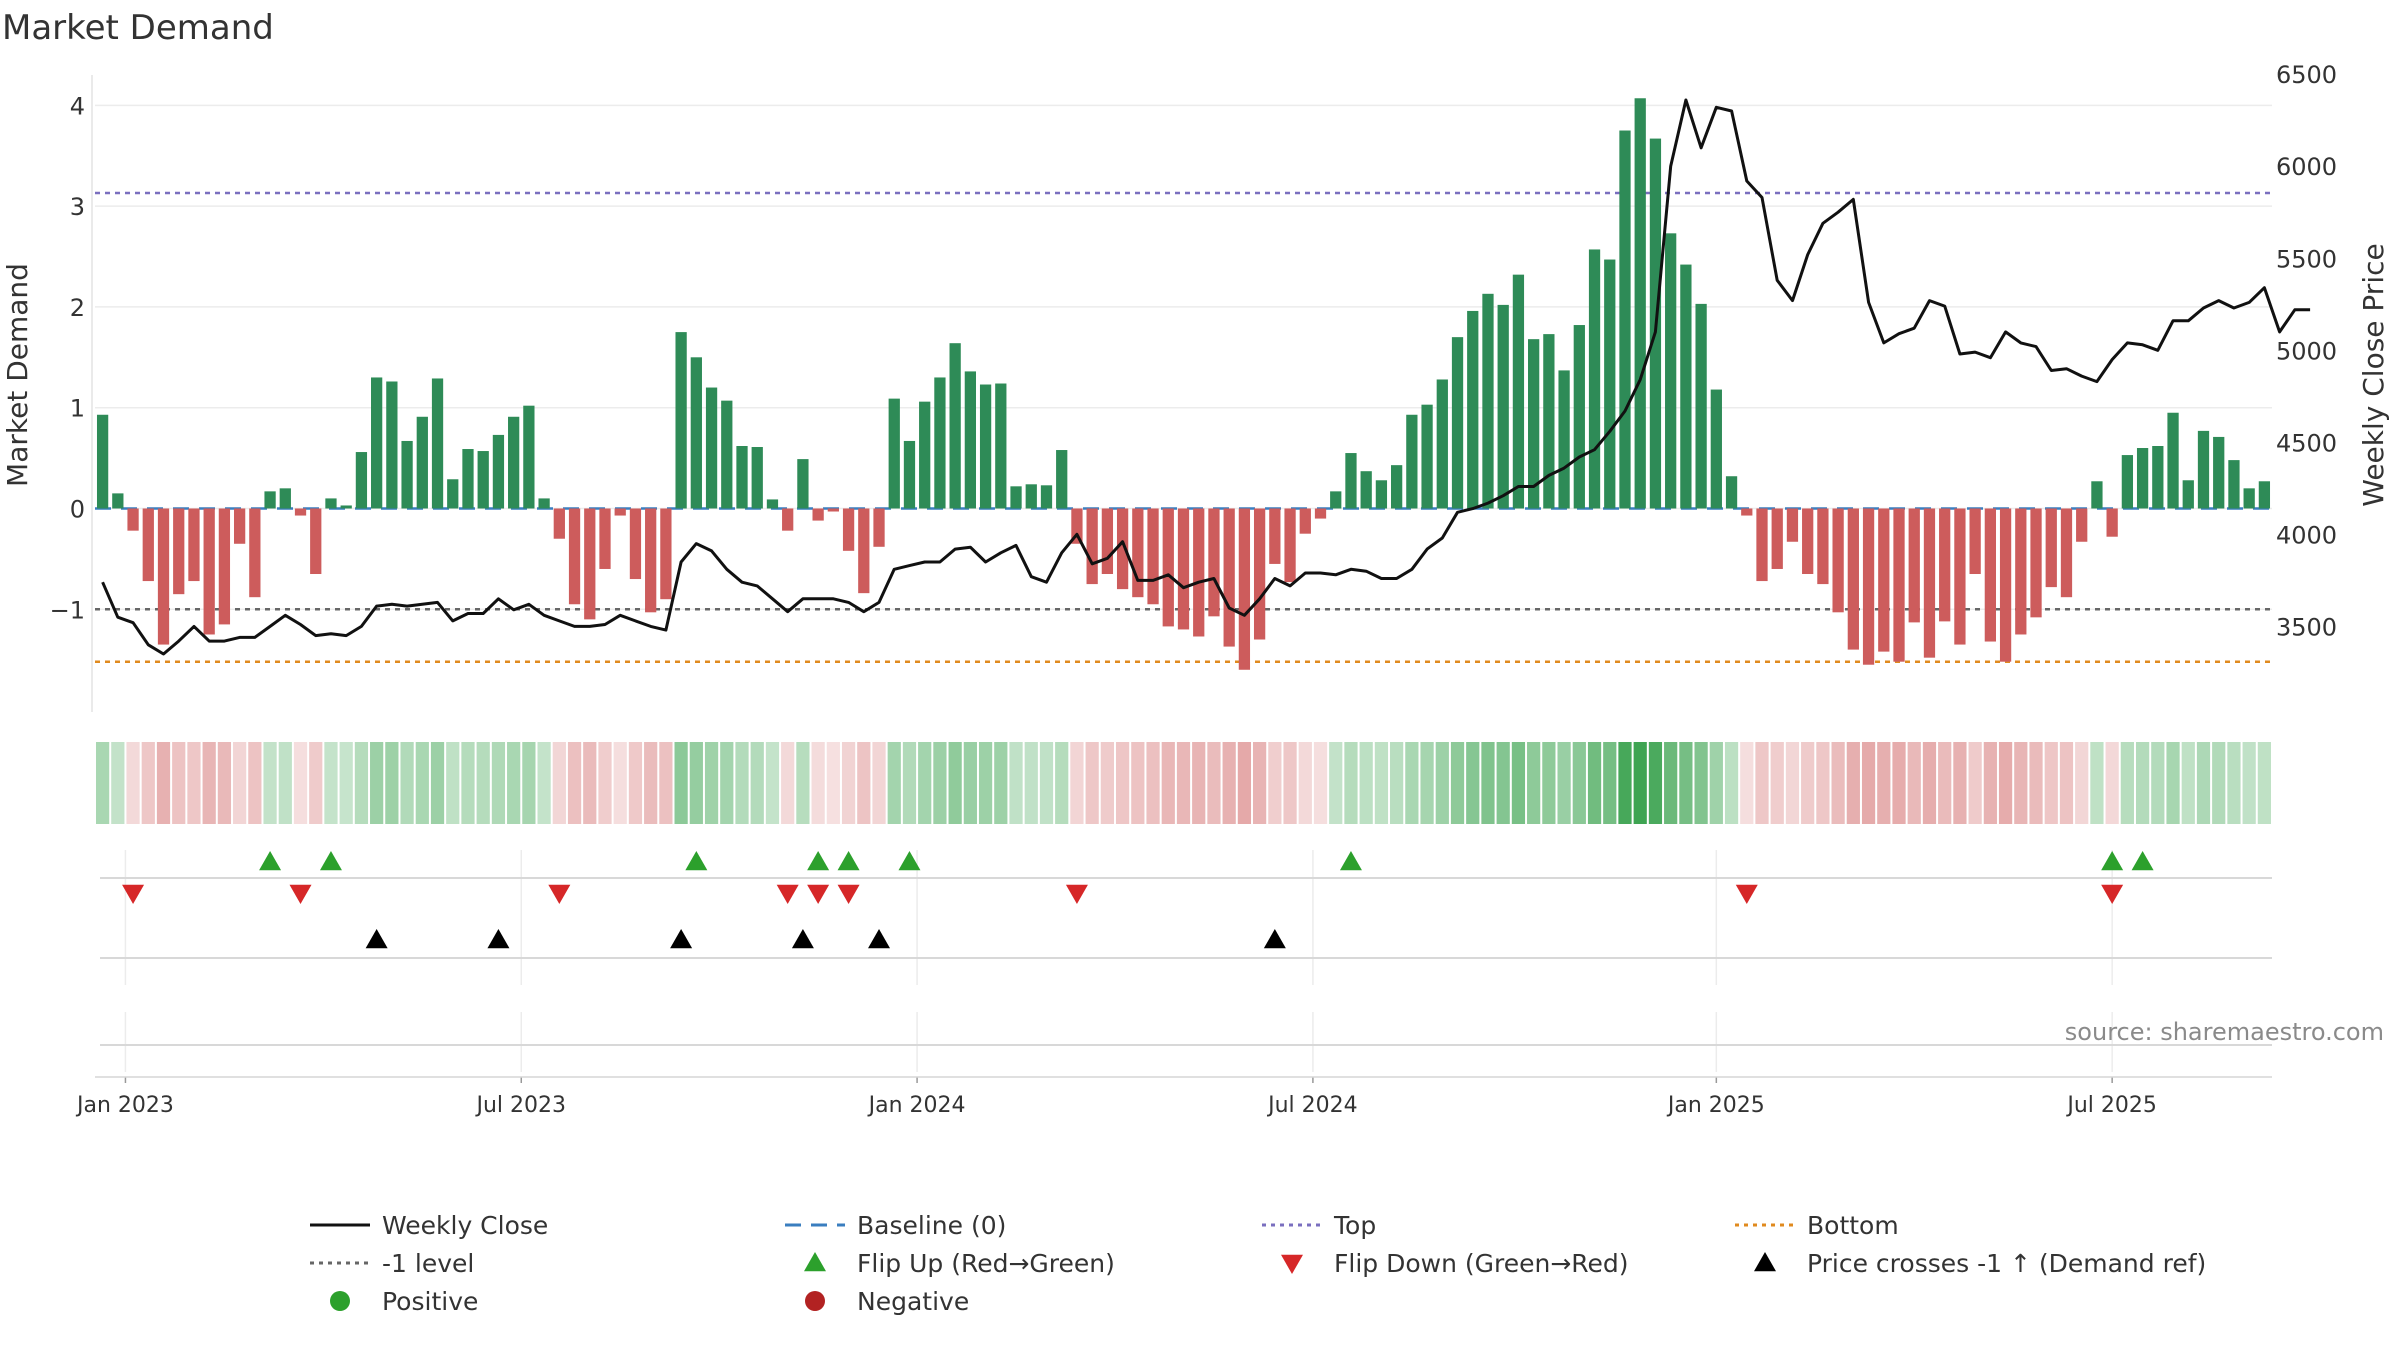  What do you see at coordinates (2306, 627) in the screenshot?
I see `y2-tick-label: 3500` at bounding box center [2306, 627].